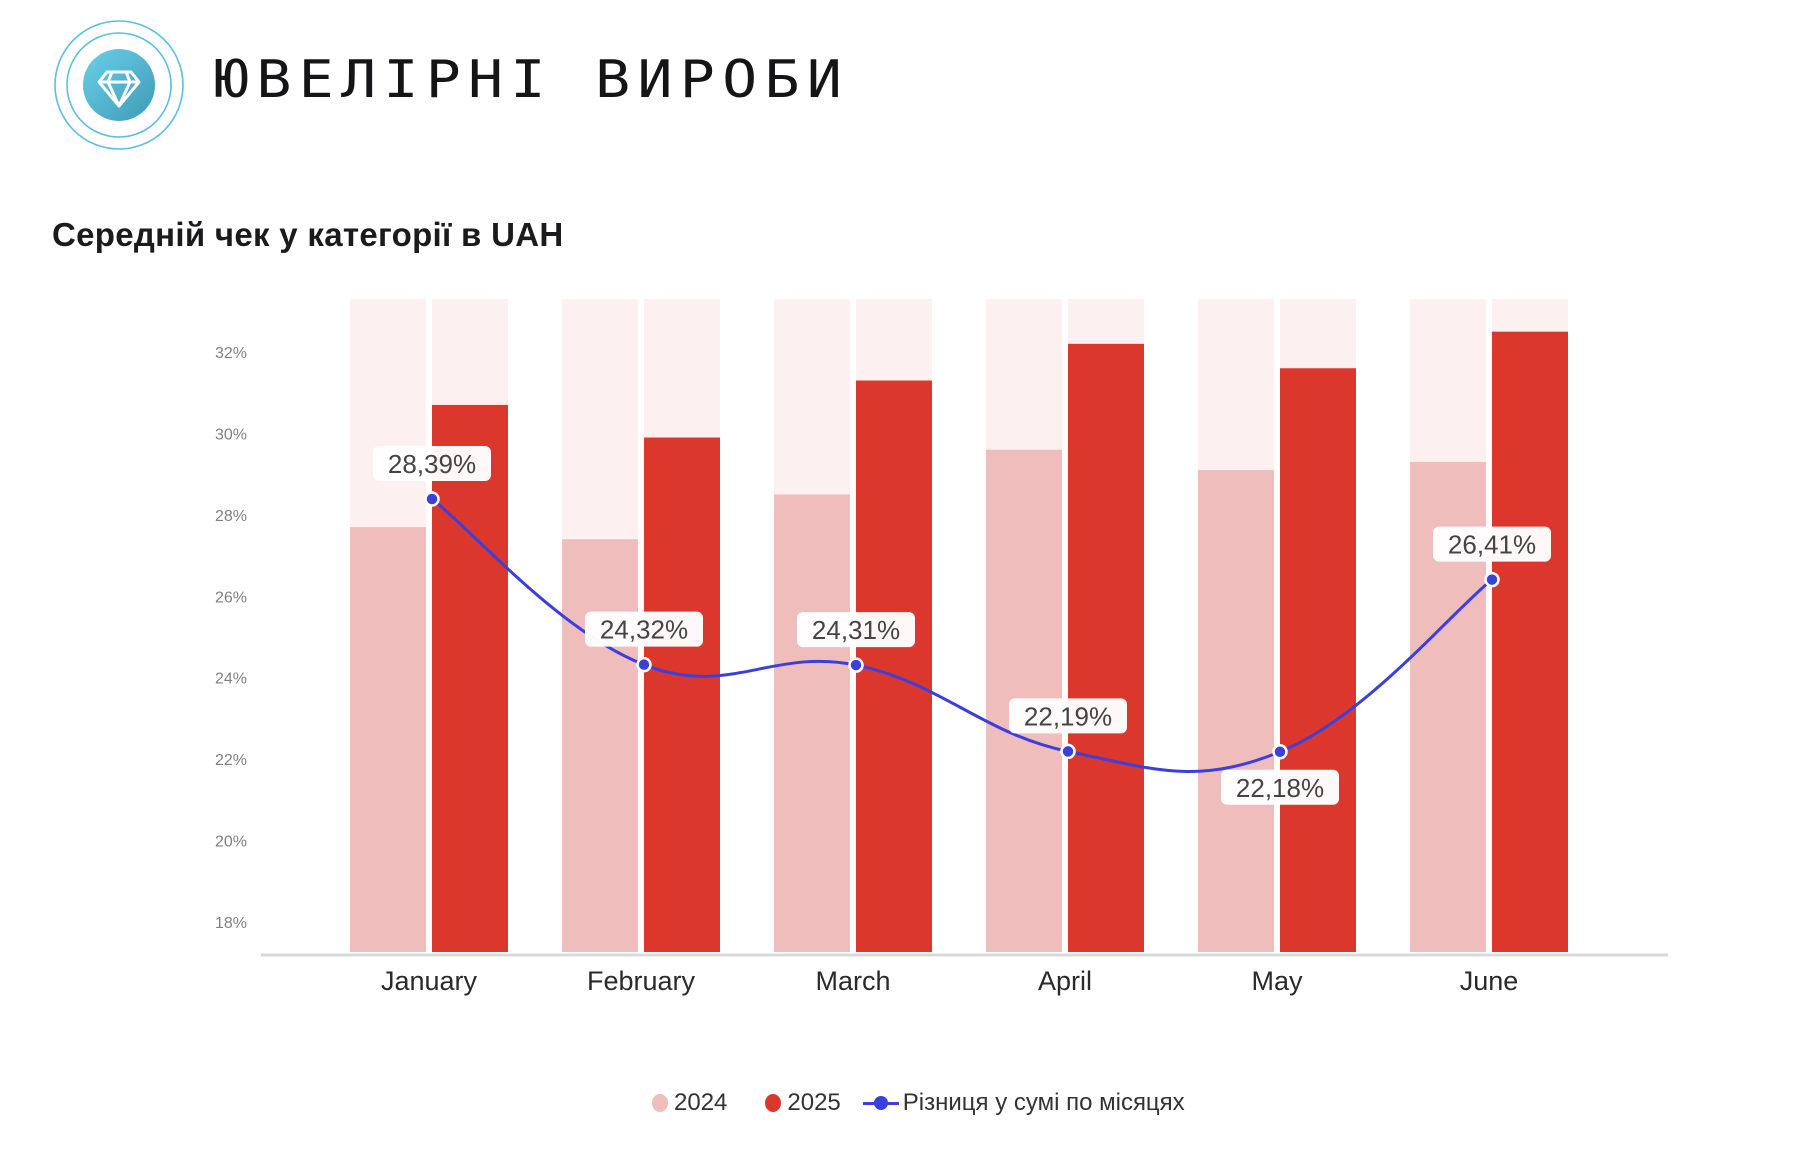  I want to click on bar-group-may, so click(1277, 625).